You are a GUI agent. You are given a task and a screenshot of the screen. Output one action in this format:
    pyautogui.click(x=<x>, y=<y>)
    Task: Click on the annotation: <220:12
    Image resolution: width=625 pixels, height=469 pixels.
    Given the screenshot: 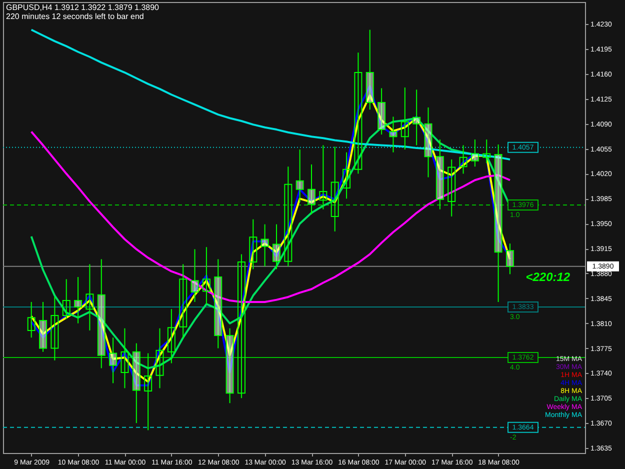 What is the action you would take?
    pyautogui.click(x=548, y=277)
    